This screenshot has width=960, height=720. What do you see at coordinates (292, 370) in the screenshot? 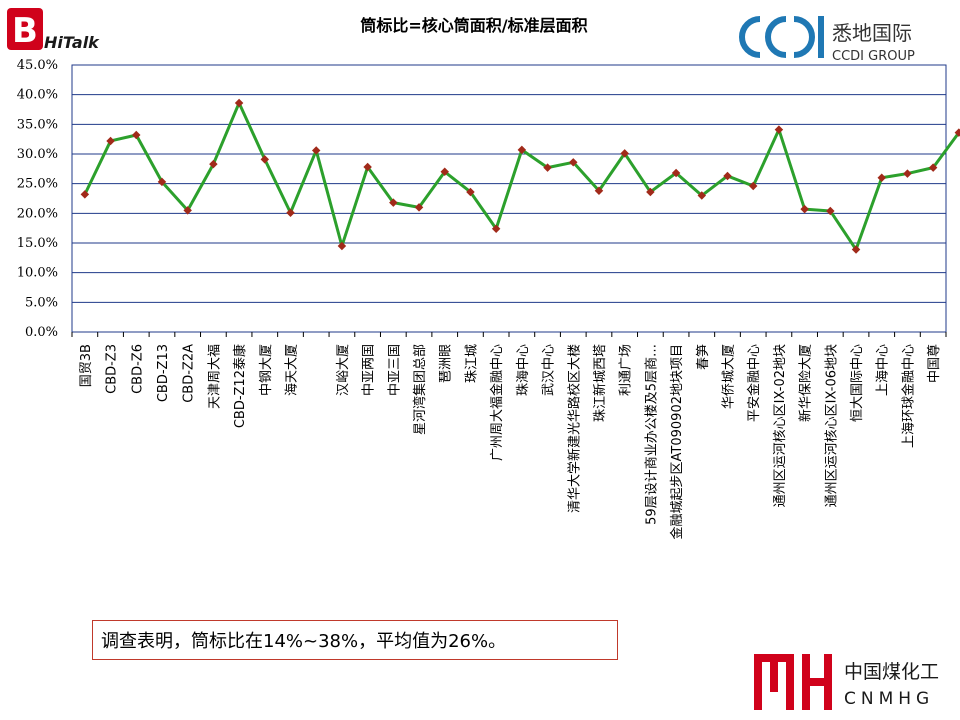
I see `x-tick-label: 海天大厦` at bounding box center [292, 370].